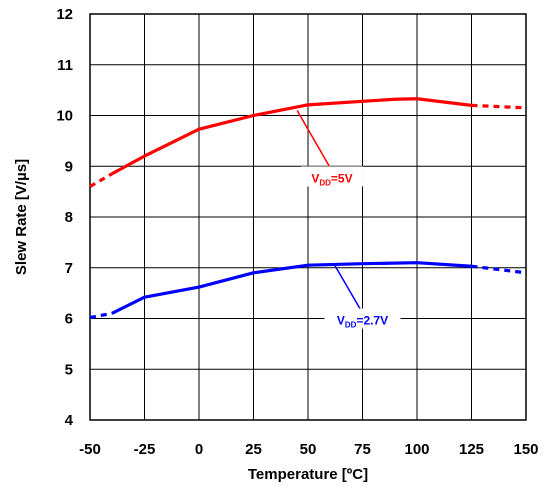 The width and height of the screenshot is (553, 490). Describe the element at coordinates (342, 178) in the screenshot. I see `series-label-rest: =5V` at that location.